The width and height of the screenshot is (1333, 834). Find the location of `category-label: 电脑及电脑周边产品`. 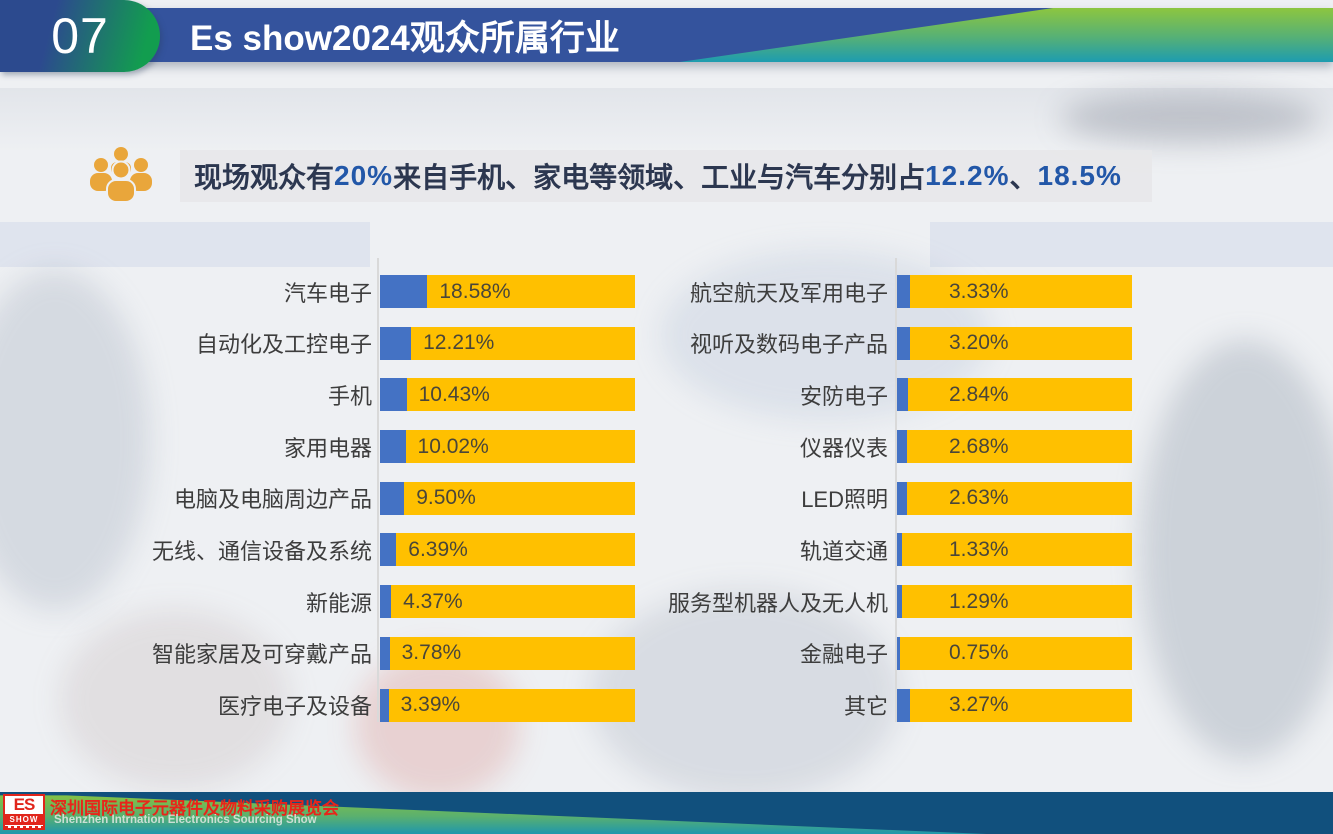

category-label: 电脑及电脑周边产品 is located at coordinates (272, 500).